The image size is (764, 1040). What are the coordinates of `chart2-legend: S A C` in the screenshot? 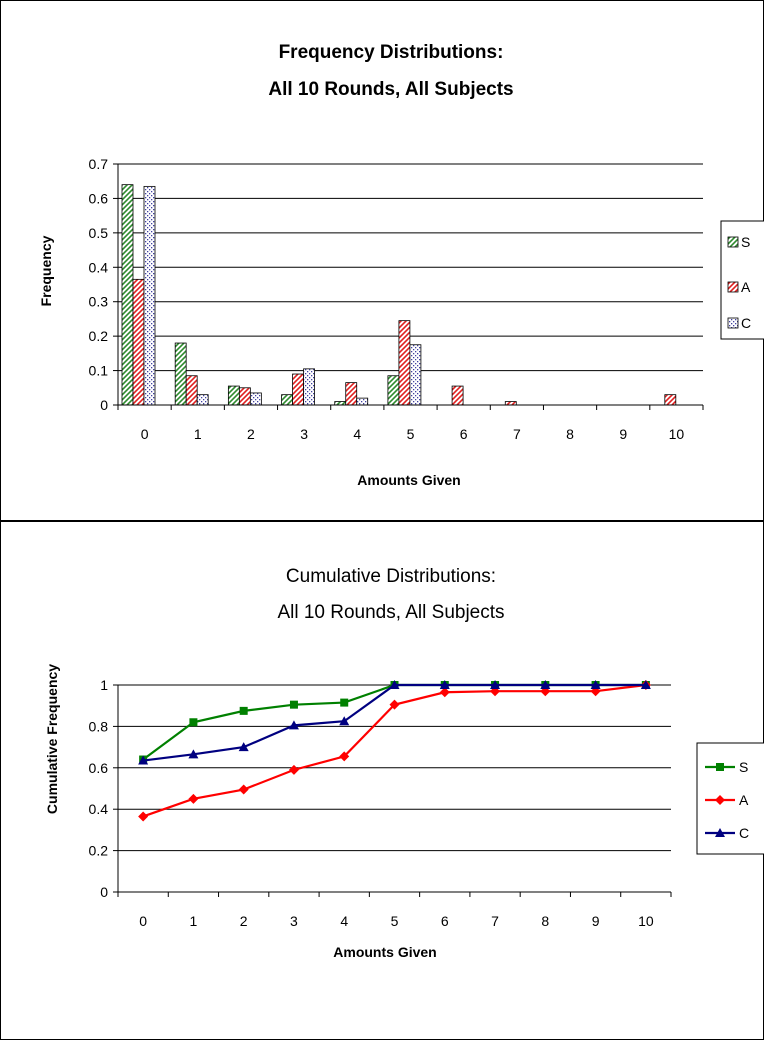 It's located at (730, 798).